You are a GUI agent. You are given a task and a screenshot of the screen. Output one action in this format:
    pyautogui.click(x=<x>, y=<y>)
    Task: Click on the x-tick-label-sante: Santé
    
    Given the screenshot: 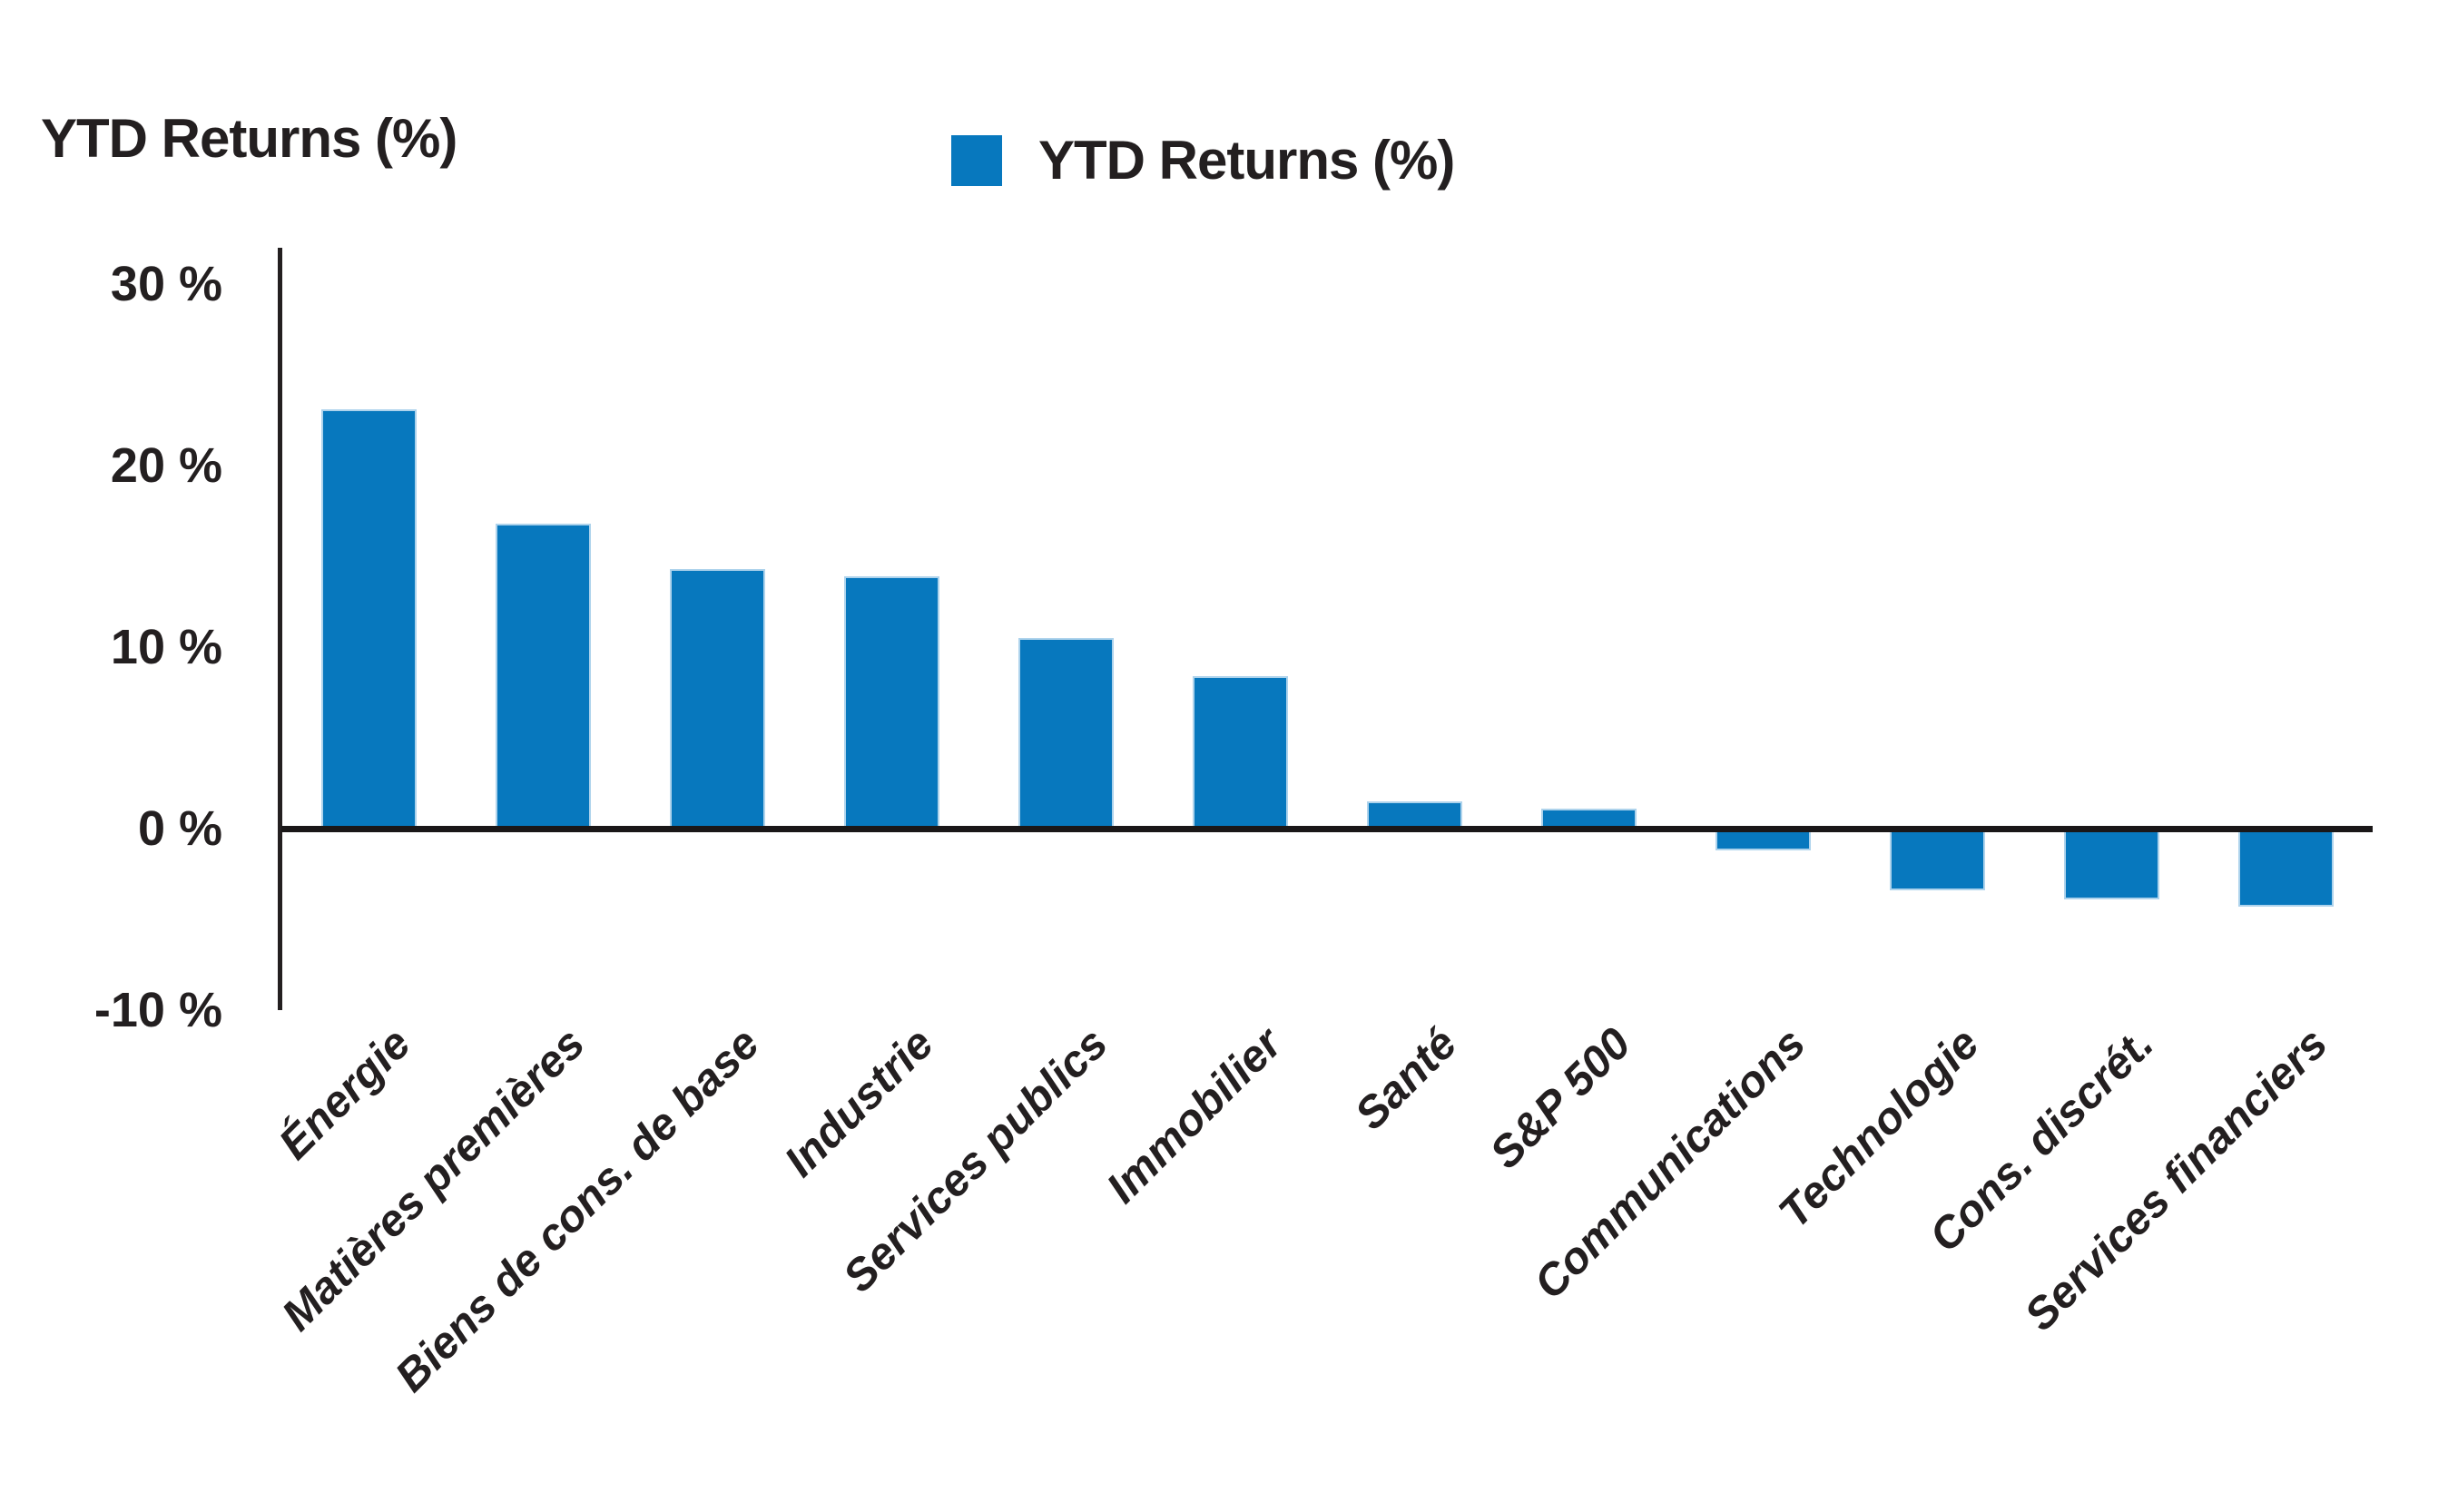 What is the action you would take?
    pyautogui.click(x=1405, y=1079)
    